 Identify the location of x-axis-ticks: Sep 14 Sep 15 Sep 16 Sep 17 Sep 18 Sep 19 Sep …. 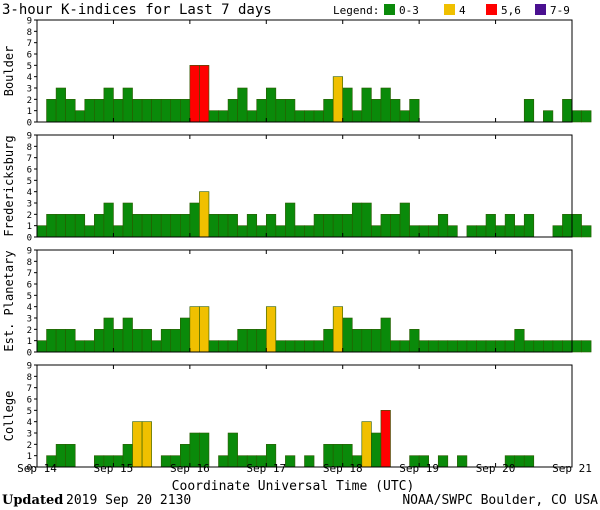
(304, 468).